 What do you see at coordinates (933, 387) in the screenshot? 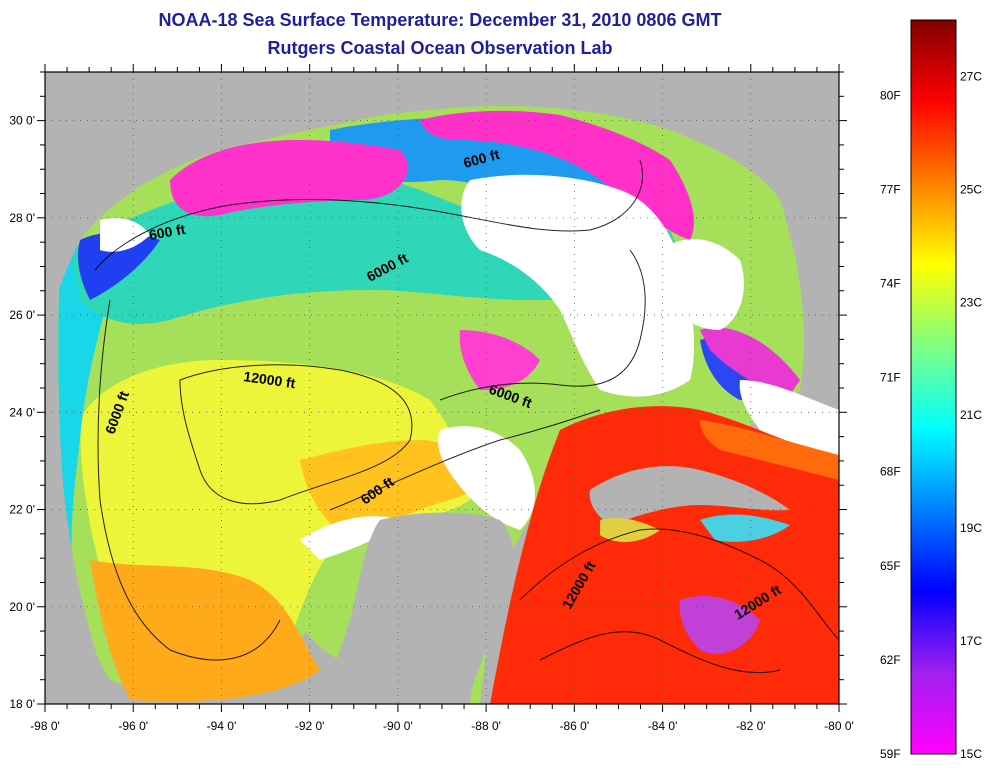
I see `colorbar-gradient` at bounding box center [933, 387].